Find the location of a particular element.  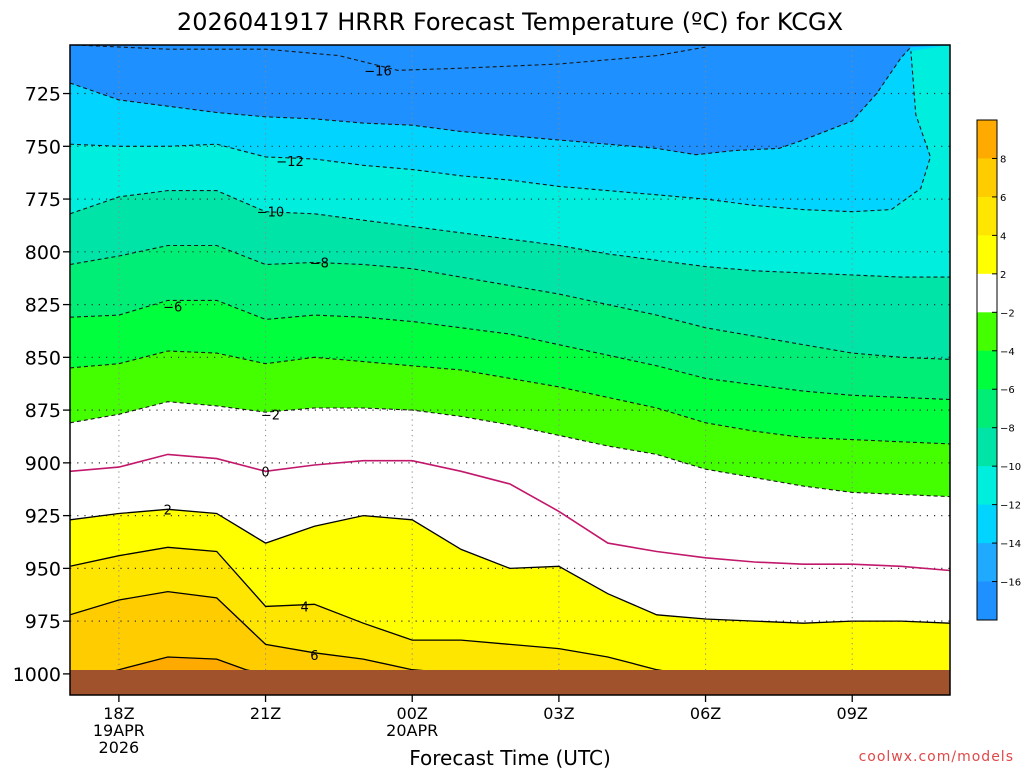

isotherm-label: 0 is located at coordinates (265, 472).